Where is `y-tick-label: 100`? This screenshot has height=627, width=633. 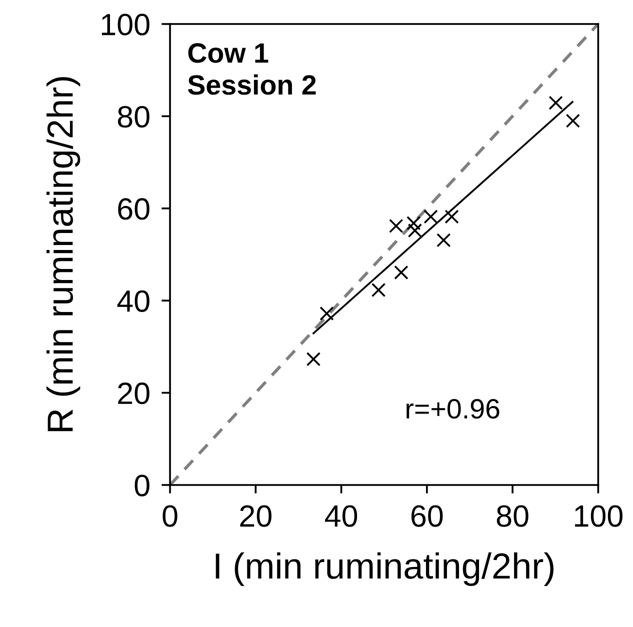 y-tick-label: 100 is located at coordinates (126, 25).